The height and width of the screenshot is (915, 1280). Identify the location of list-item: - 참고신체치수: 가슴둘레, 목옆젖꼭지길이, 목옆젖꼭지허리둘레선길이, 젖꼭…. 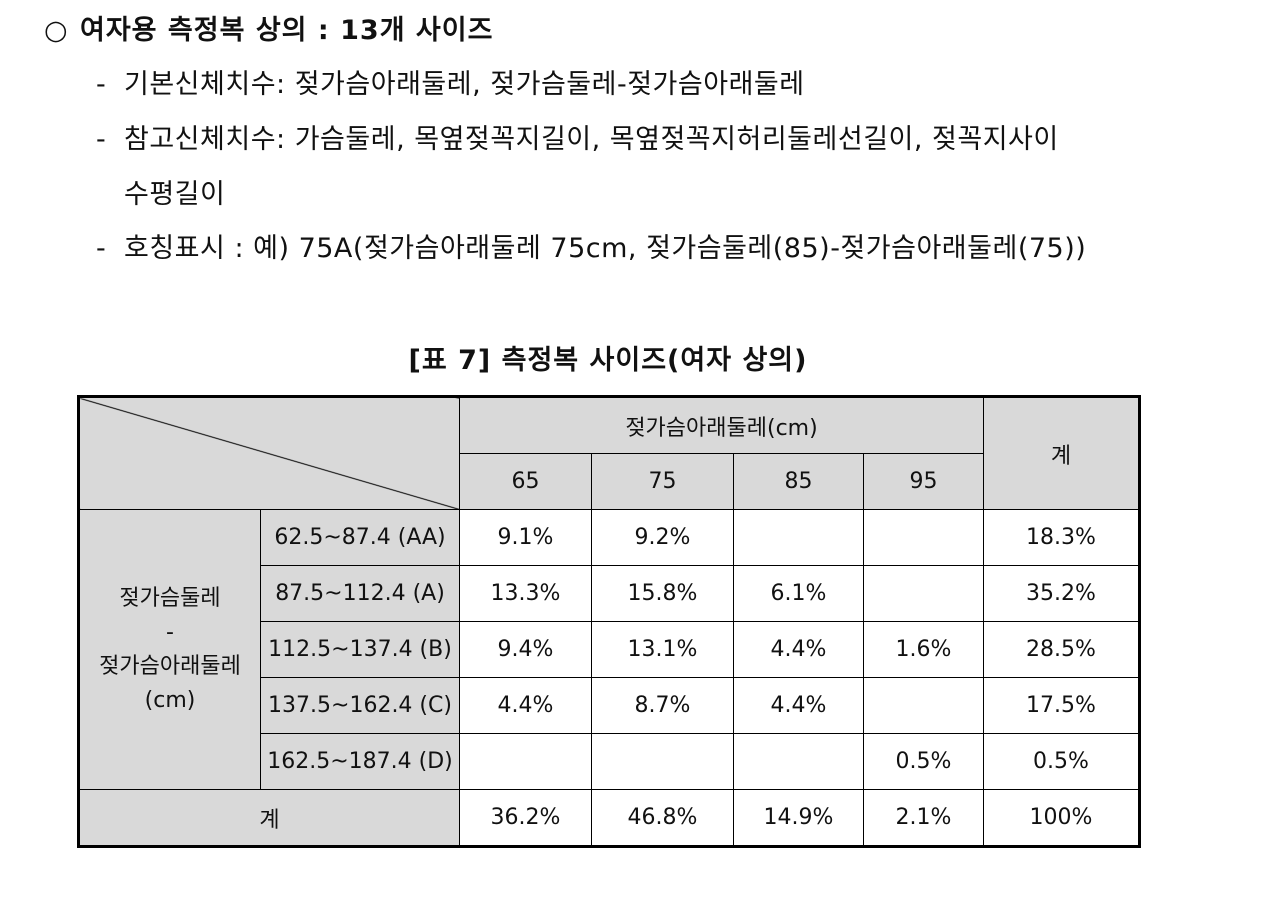
(577, 136).